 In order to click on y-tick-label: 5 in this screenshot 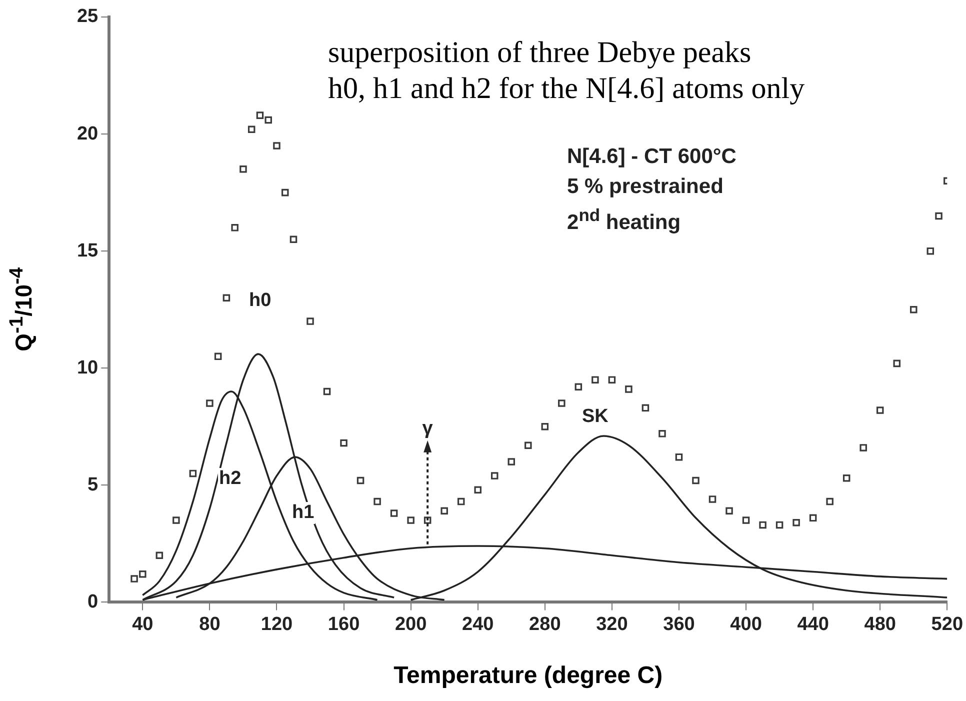, I will do `click(93, 485)`.